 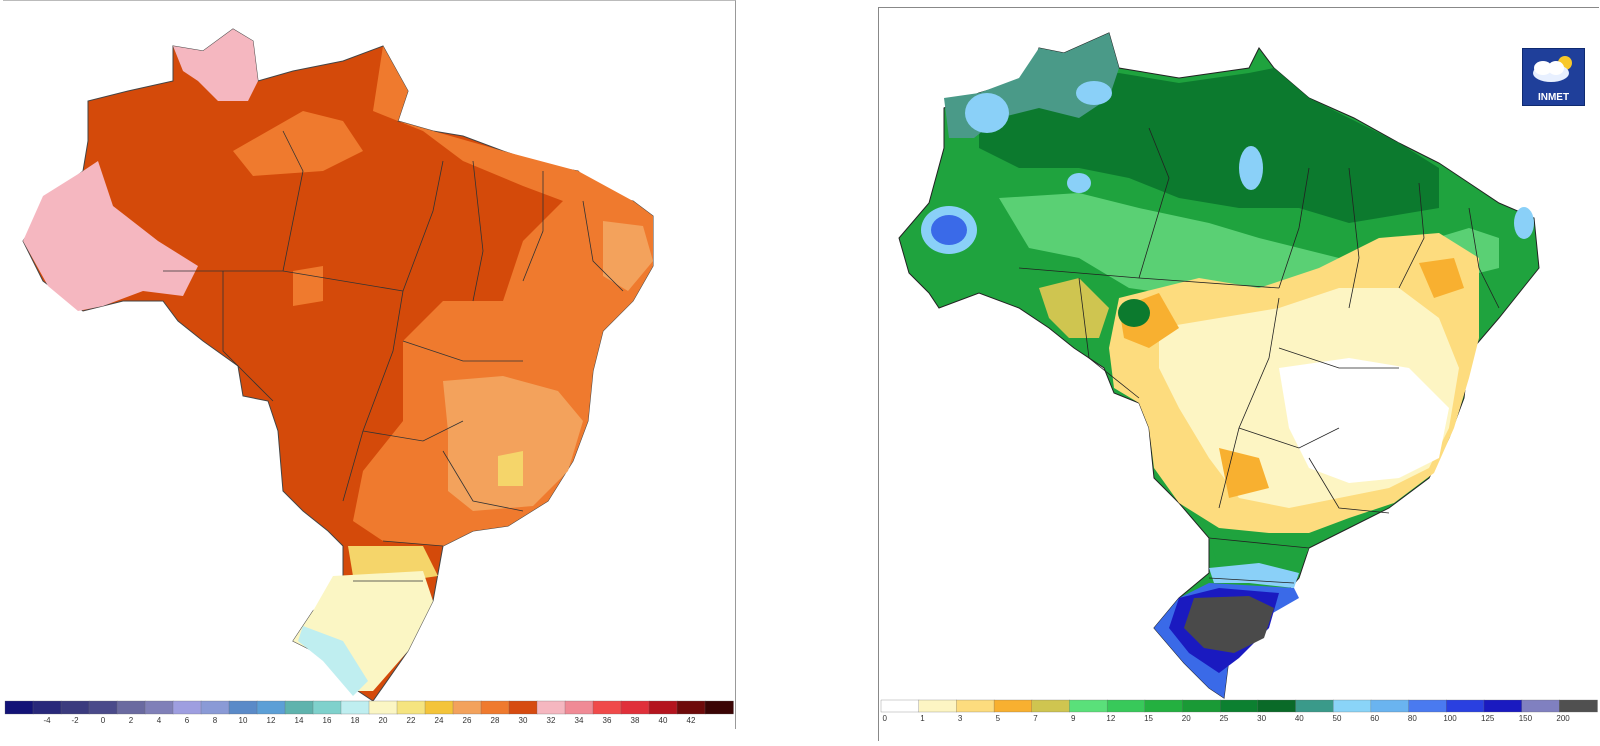 What do you see at coordinates (1035, 718) in the screenshot?
I see `legend-label: 7` at bounding box center [1035, 718].